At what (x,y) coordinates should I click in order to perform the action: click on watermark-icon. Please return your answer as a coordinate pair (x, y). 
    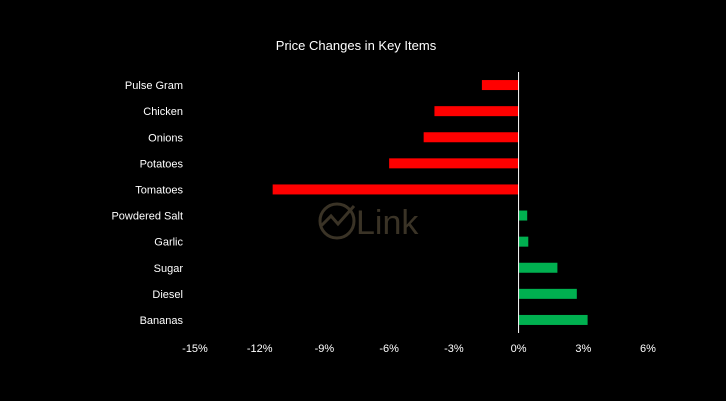
    Looking at the image, I should click on (337, 221).